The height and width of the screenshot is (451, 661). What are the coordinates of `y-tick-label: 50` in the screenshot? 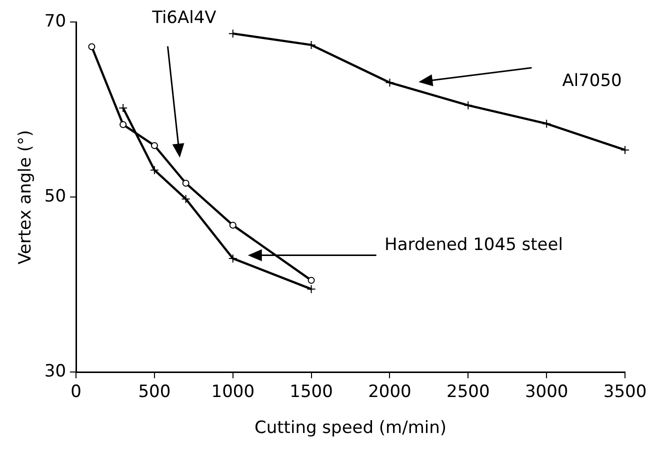 It's located at (55, 196).